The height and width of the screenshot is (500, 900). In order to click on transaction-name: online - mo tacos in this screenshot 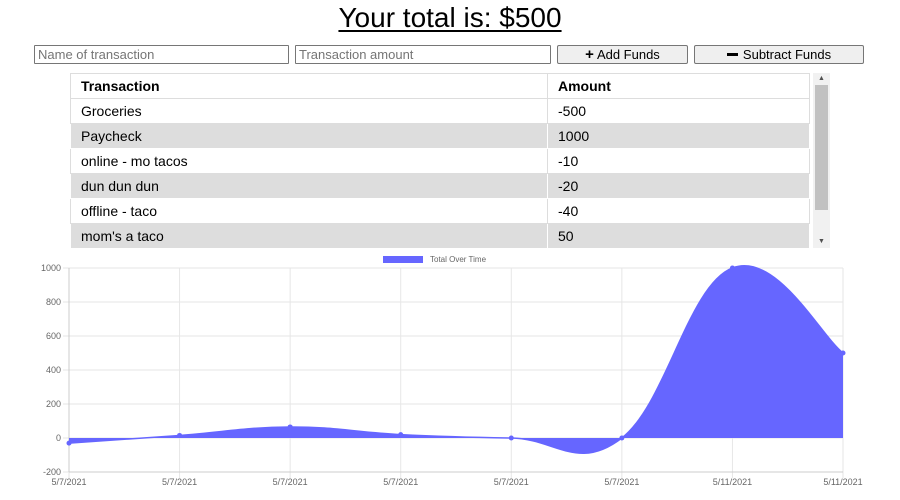, I will do `click(309, 161)`.